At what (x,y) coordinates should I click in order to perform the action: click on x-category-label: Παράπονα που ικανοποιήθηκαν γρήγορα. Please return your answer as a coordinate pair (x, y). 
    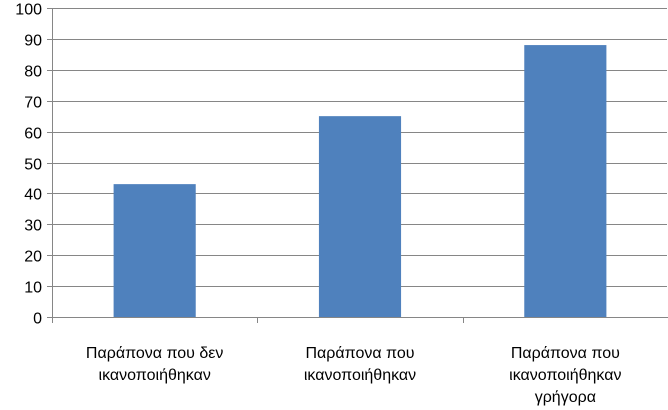
    Looking at the image, I should click on (565, 375).